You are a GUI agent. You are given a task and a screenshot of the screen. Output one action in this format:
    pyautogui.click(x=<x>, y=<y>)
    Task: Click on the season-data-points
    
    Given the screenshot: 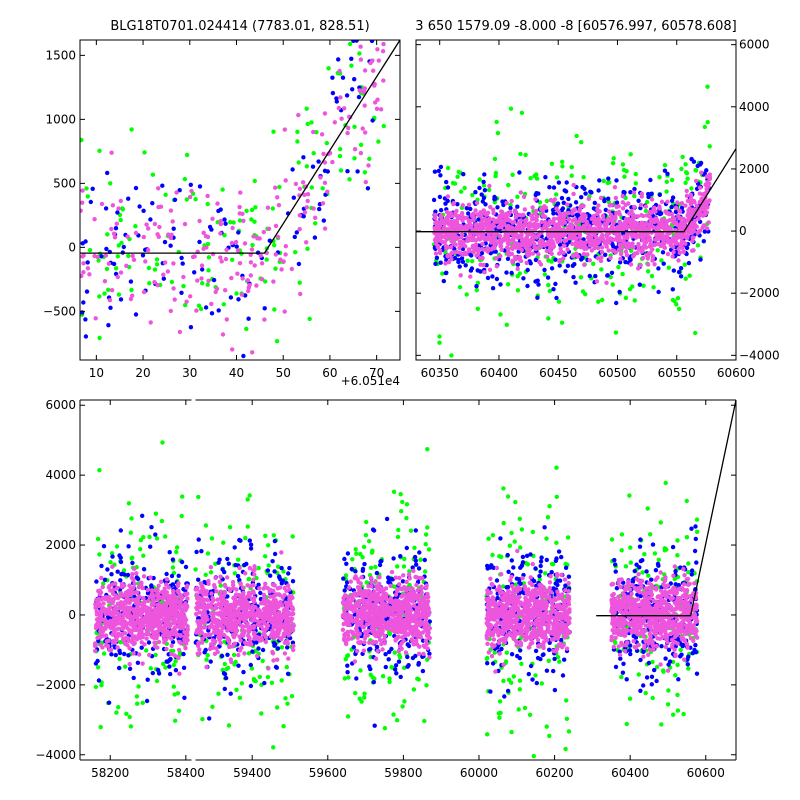 What is the action you would take?
    pyautogui.click(x=572, y=221)
    